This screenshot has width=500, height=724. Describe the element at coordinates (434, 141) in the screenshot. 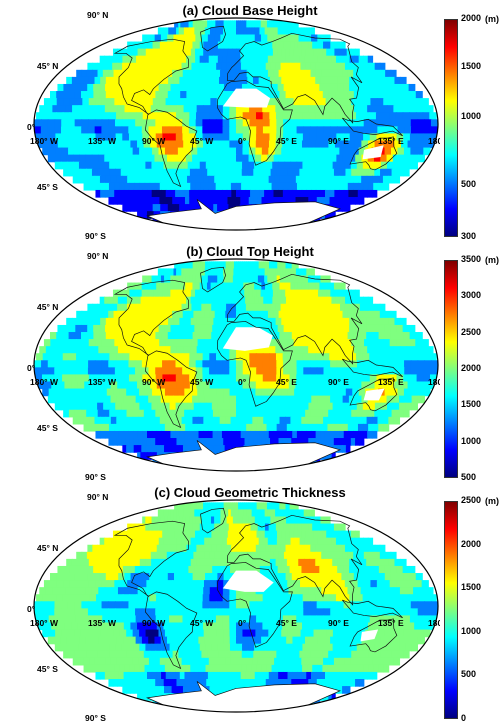

I see `map-label-lon-180: 180°` at that location.